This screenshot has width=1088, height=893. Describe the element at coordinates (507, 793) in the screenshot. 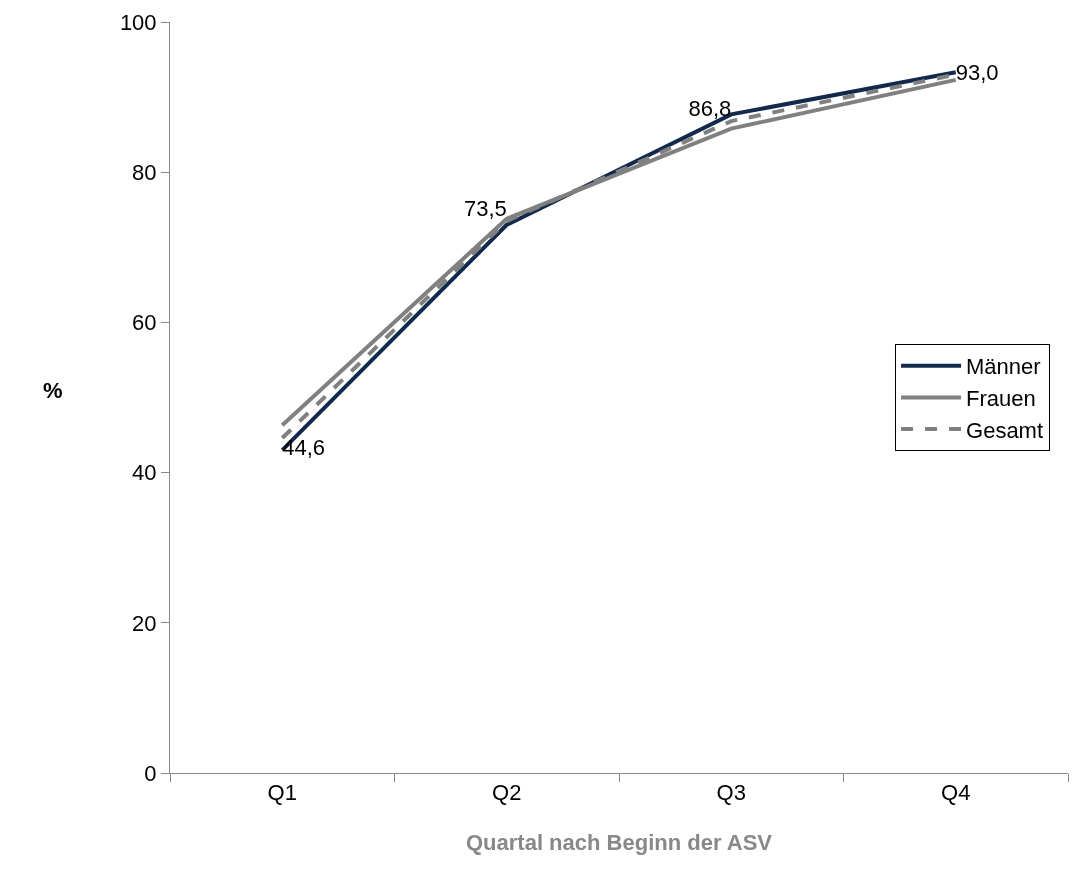

I see `x-tick-label: Q2` at that location.